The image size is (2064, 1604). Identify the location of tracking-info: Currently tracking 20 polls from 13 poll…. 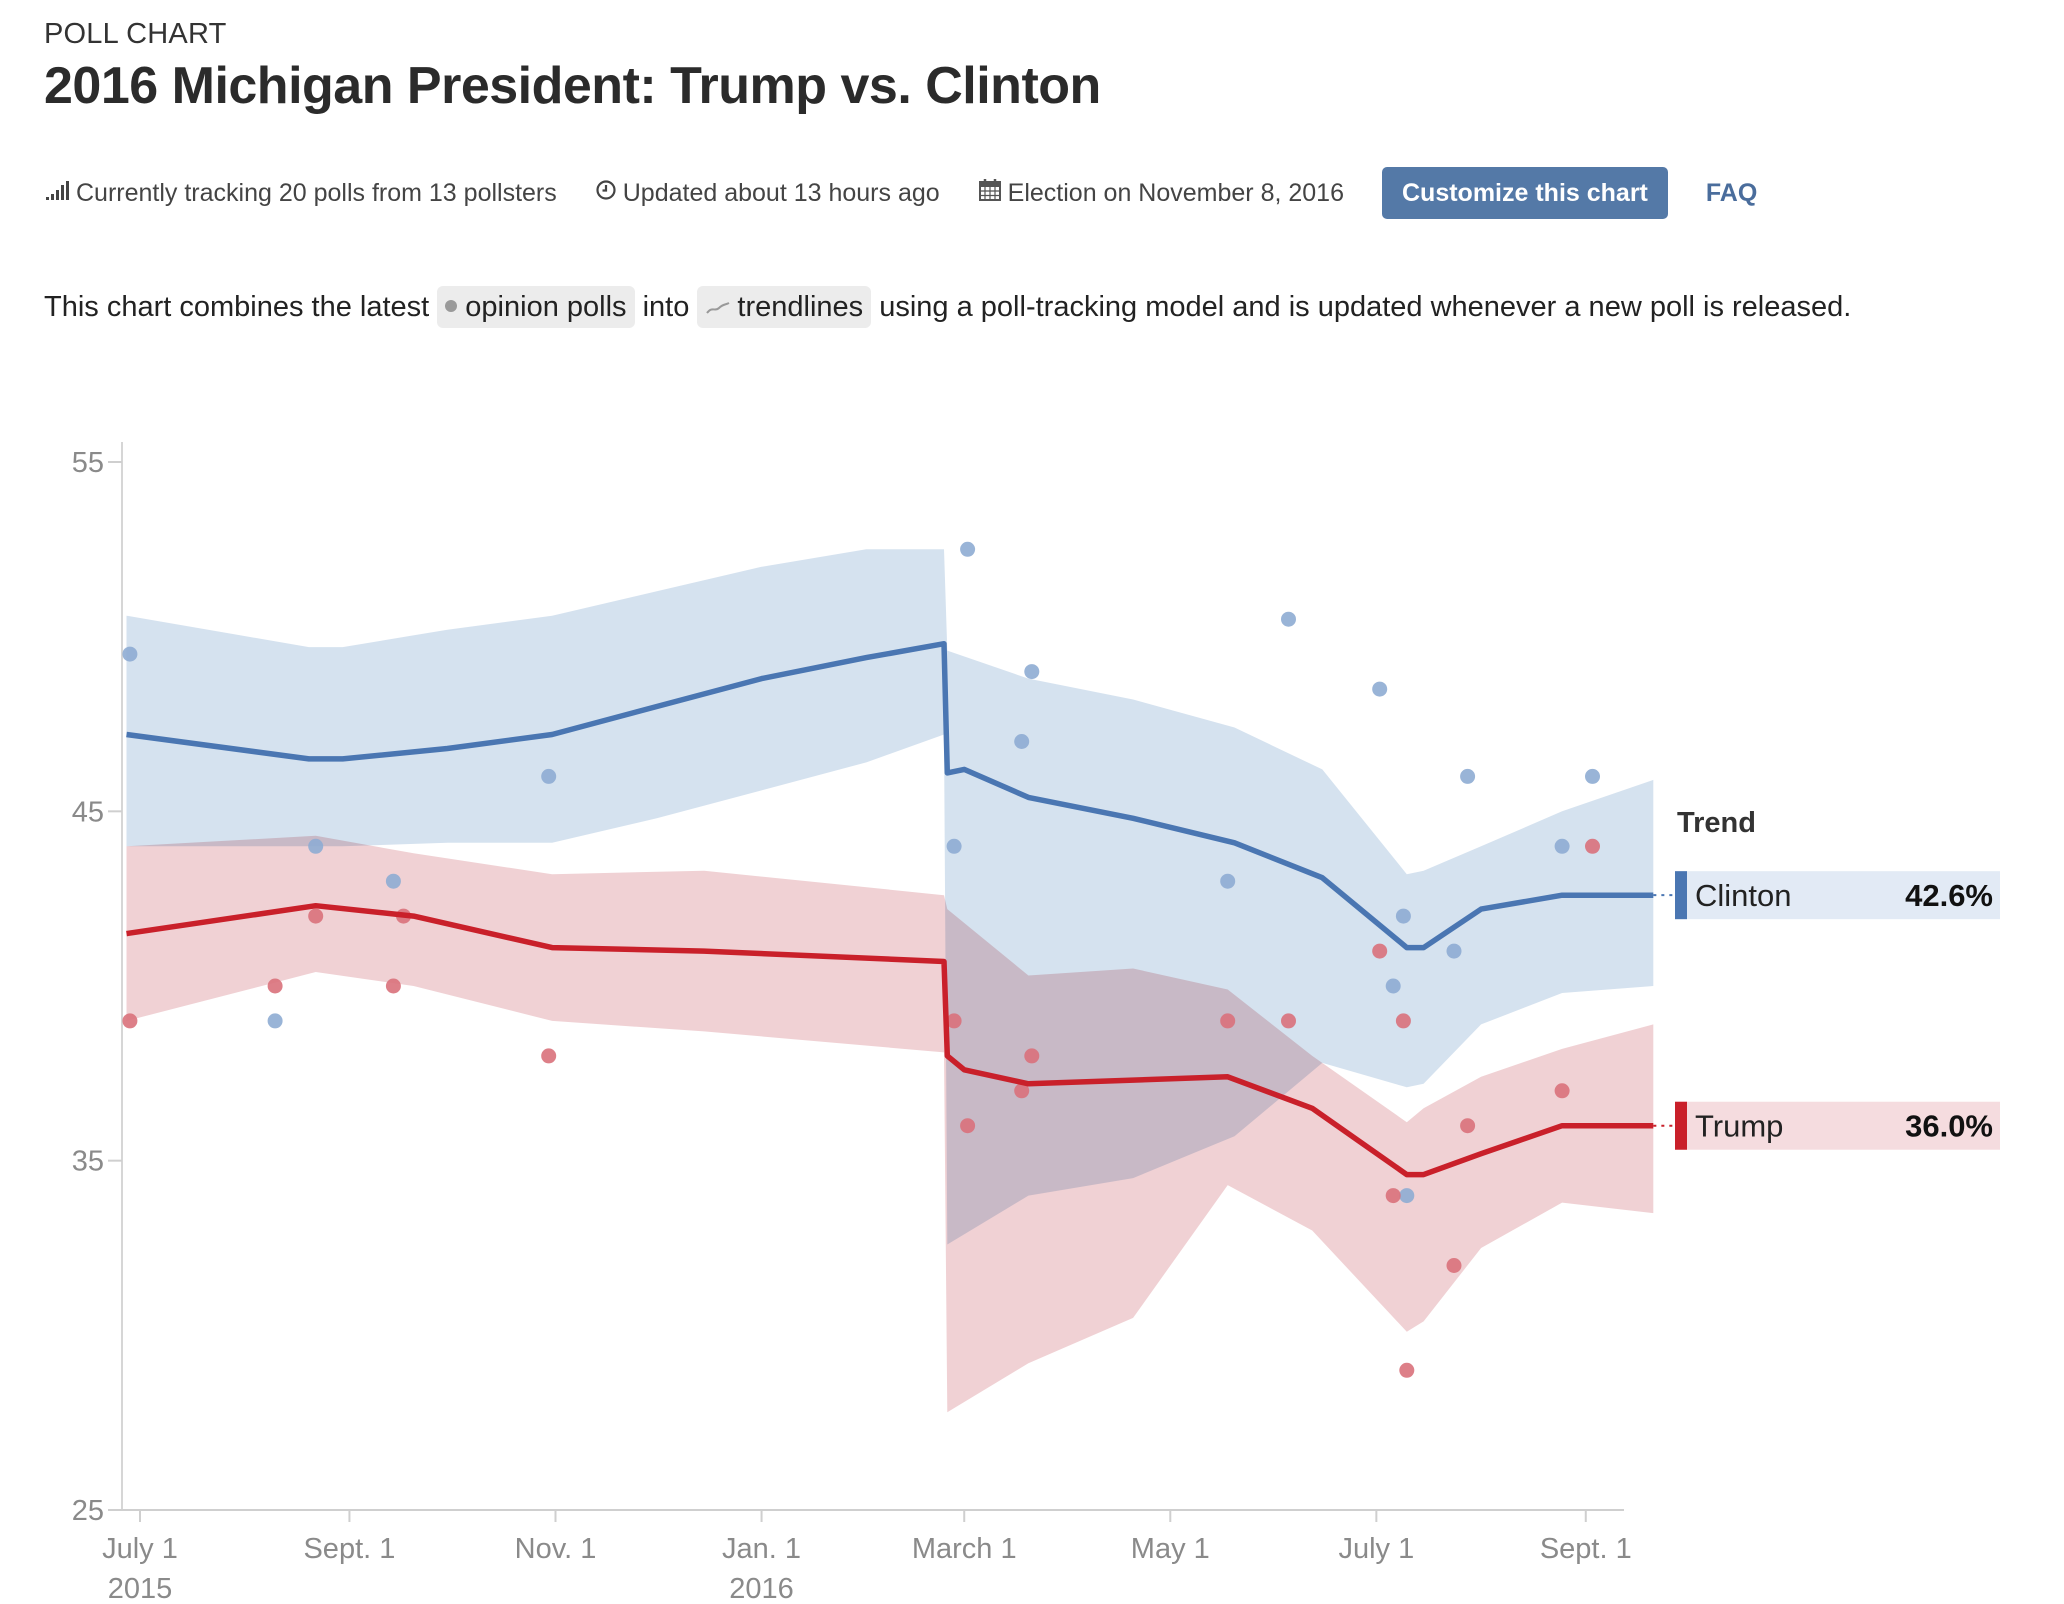
(300, 193).